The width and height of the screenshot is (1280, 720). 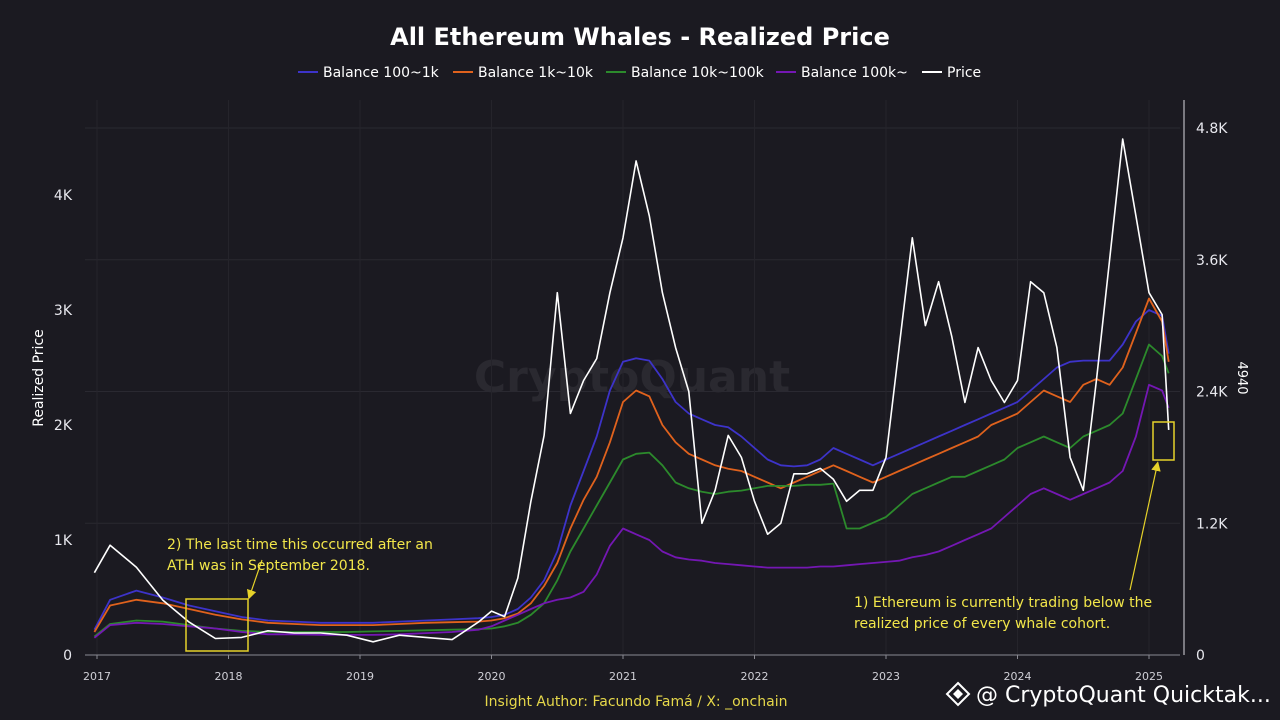 What do you see at coordinates (1241, 377) in the screenshot?
I see `y-axis-right-marker: 4940` at bounding box center [1241, 377].